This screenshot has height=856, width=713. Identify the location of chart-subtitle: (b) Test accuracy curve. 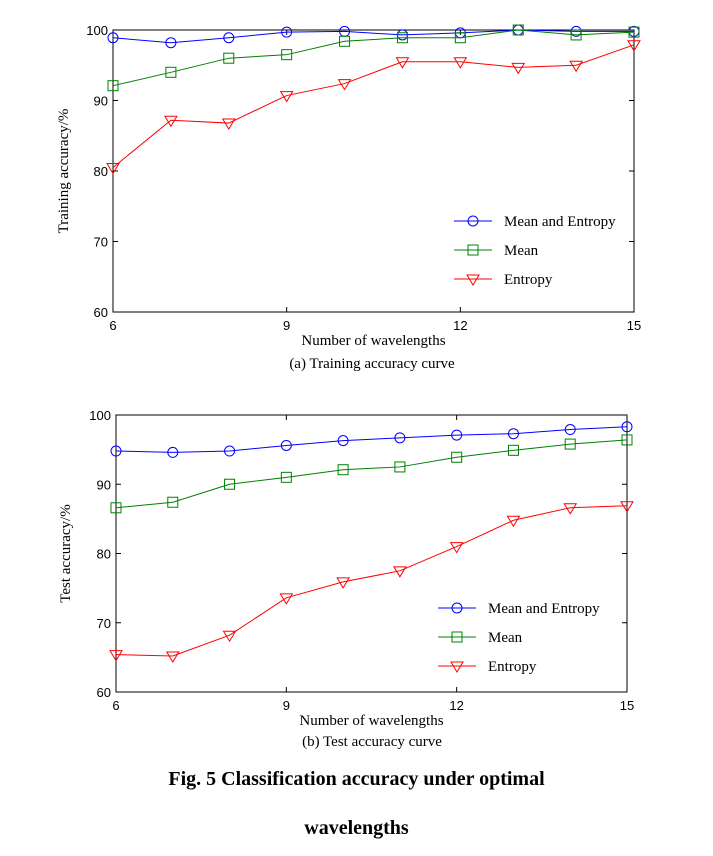
(372, 742).